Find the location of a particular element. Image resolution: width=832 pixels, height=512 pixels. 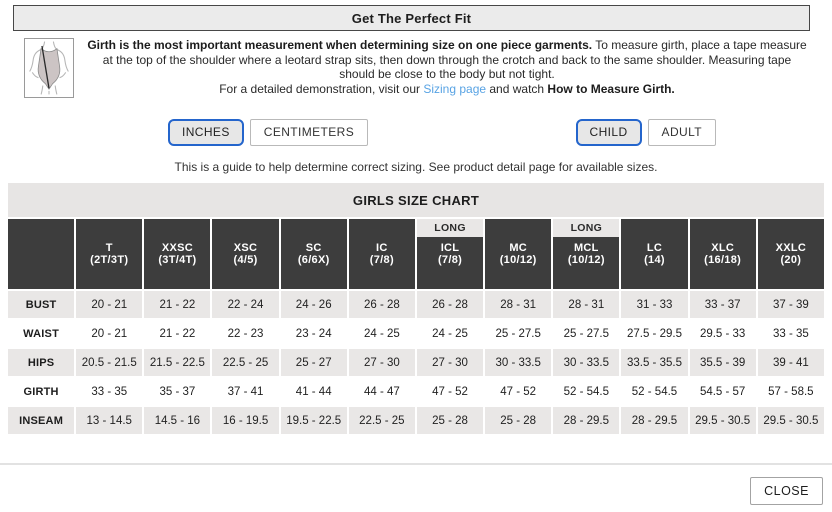

size-range-cell: 20.5 - 21.5 is located at coordinates (109, 363).